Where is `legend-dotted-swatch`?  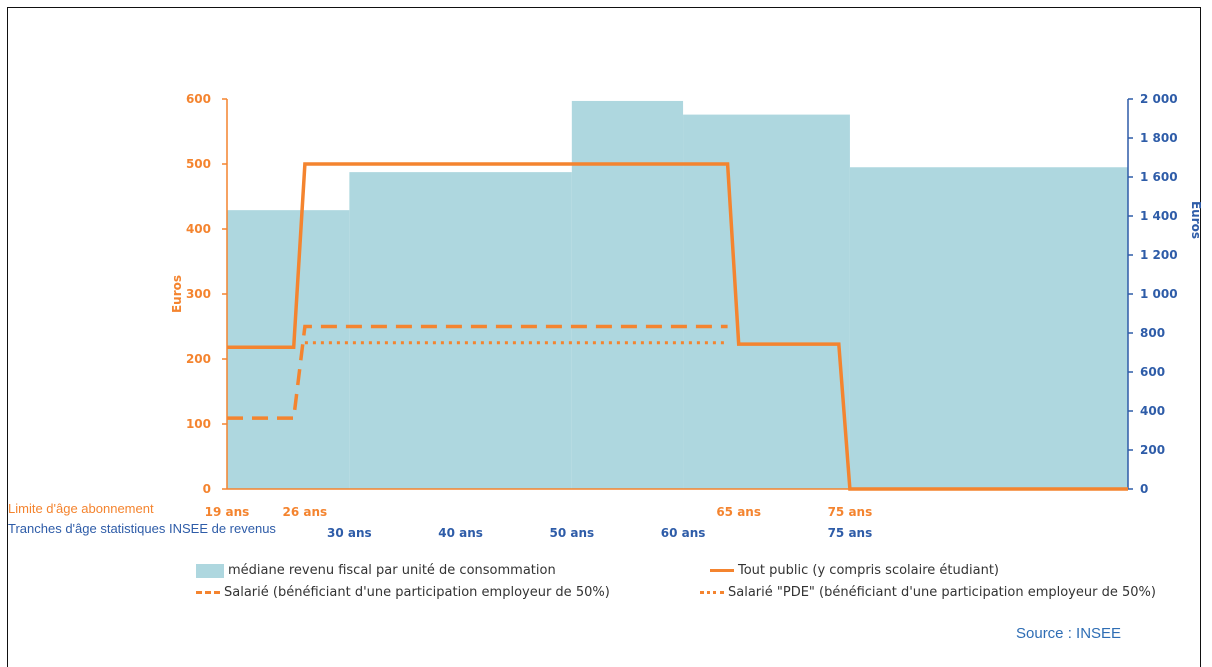
legend-dotted-swatch is located at coordinates (712, 592).